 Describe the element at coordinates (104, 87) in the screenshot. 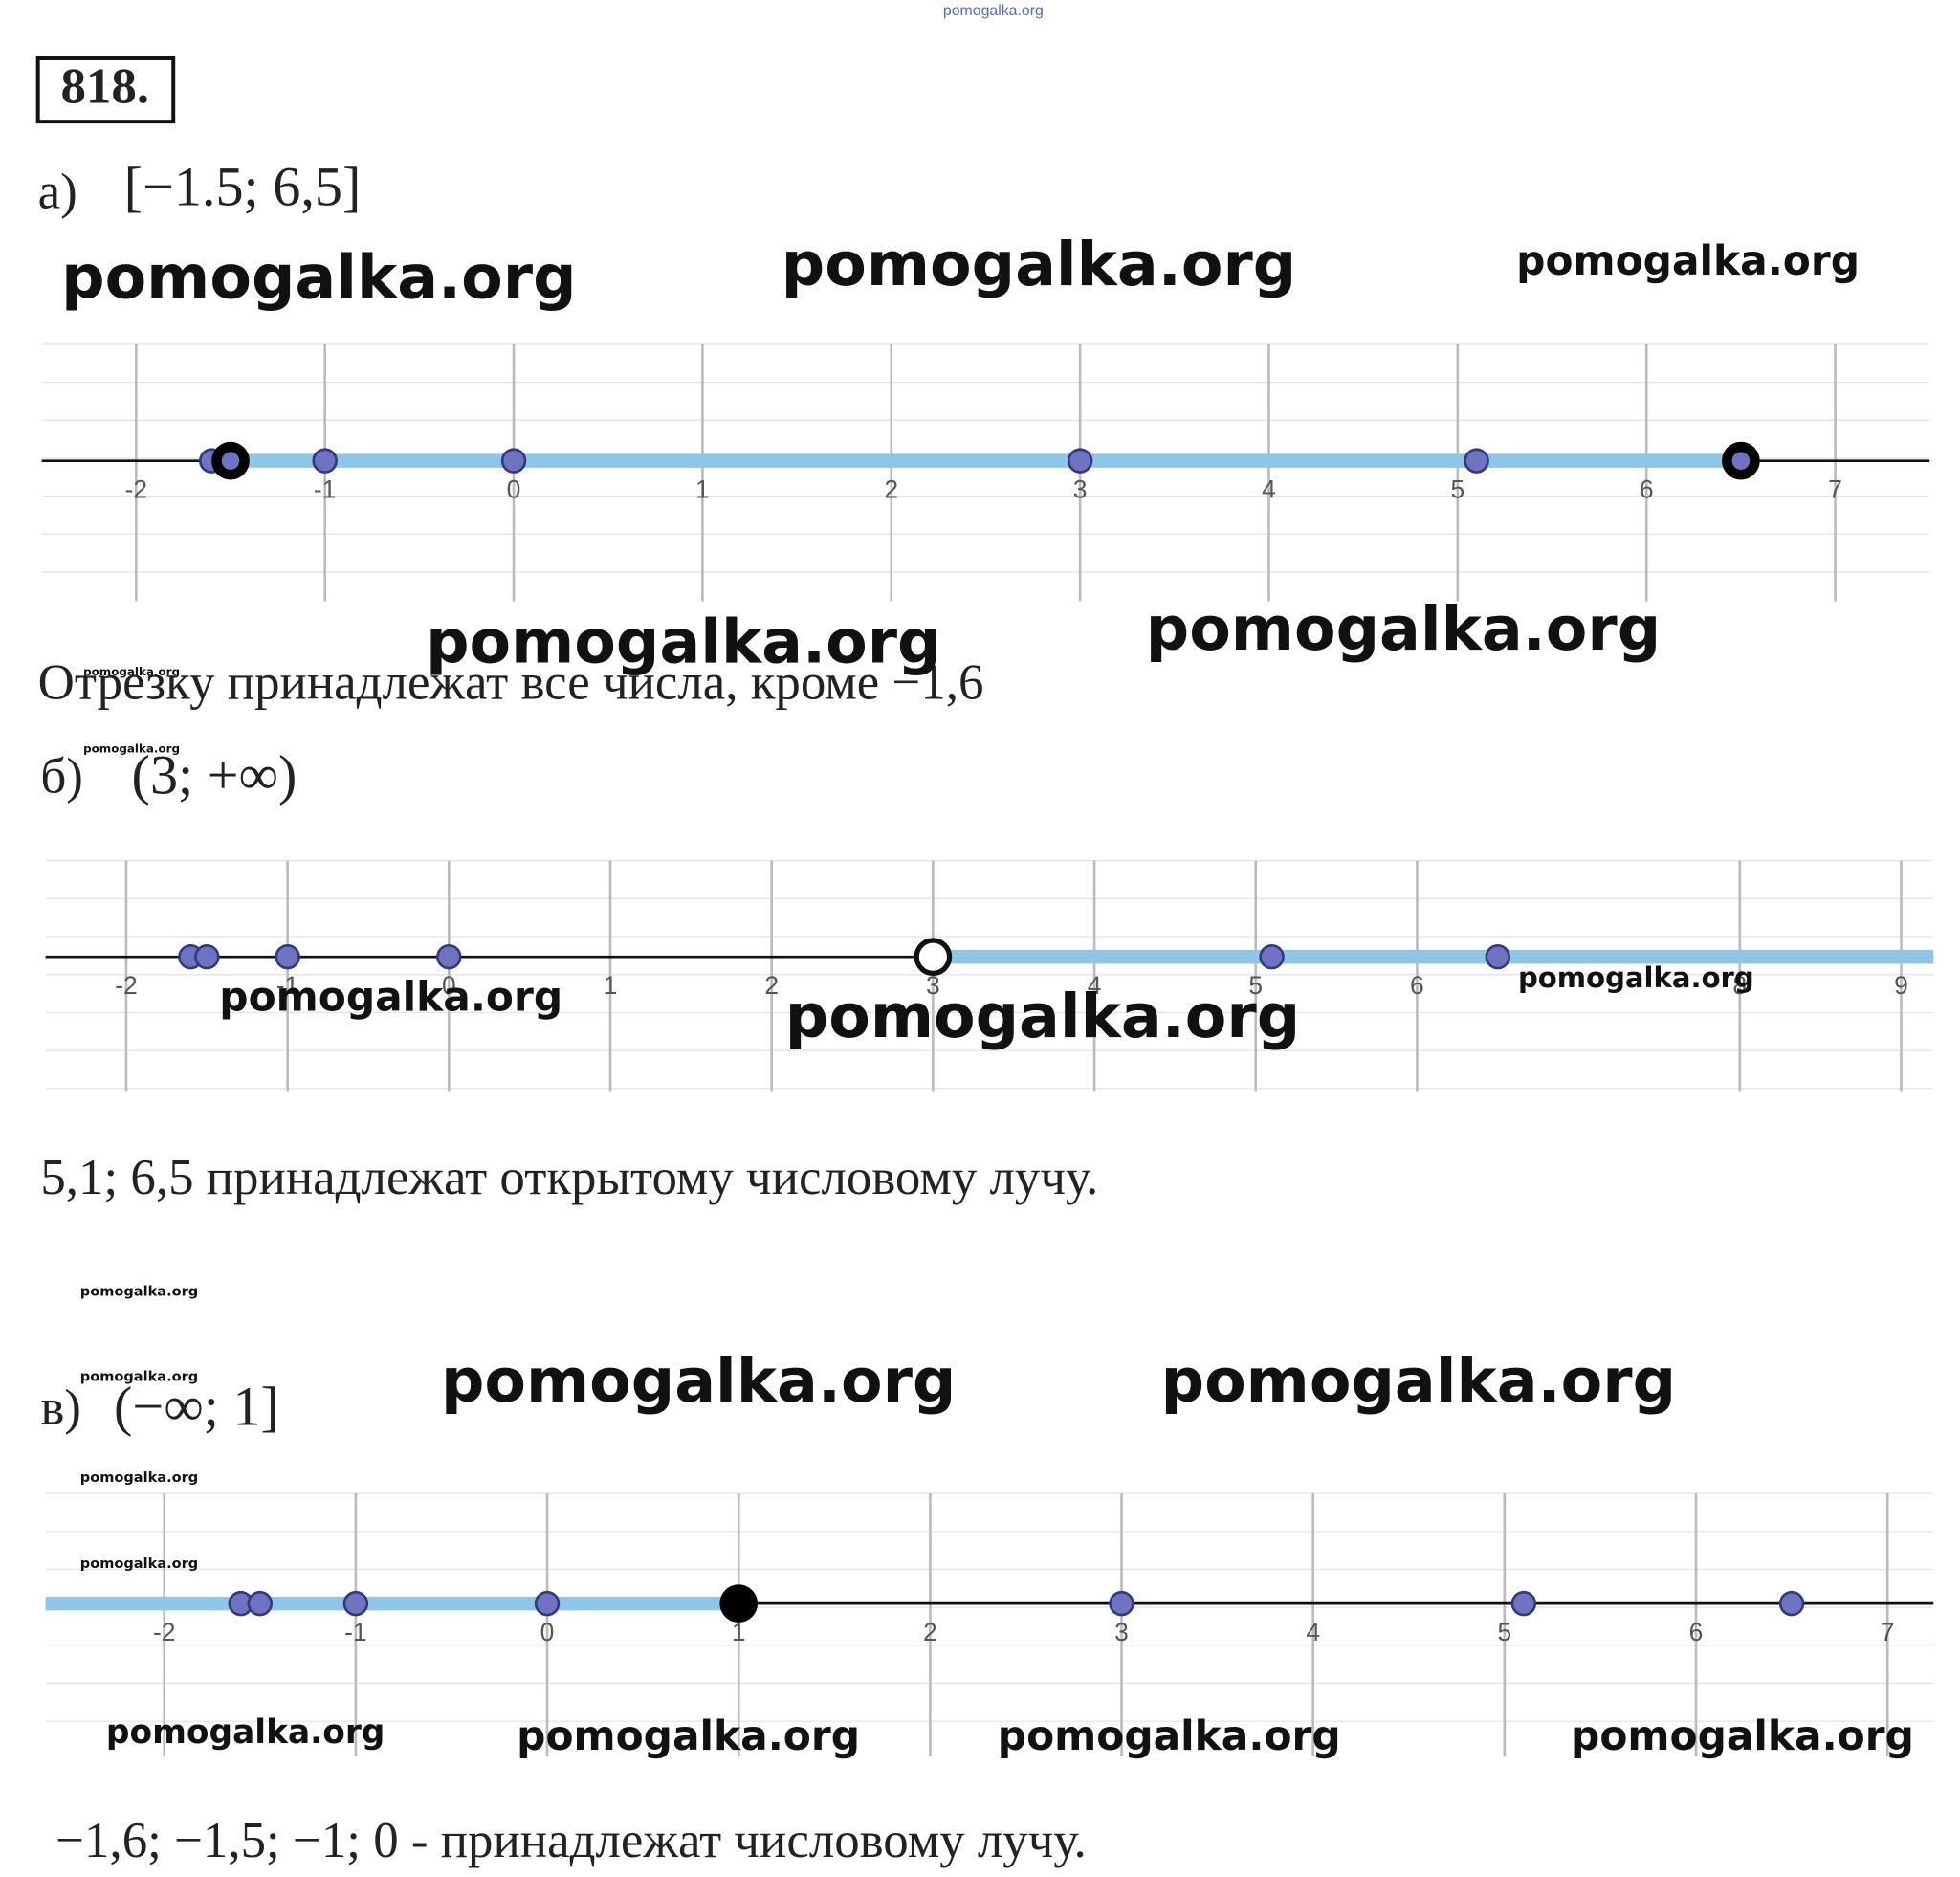

I see `problem-number: 818.` at that location.